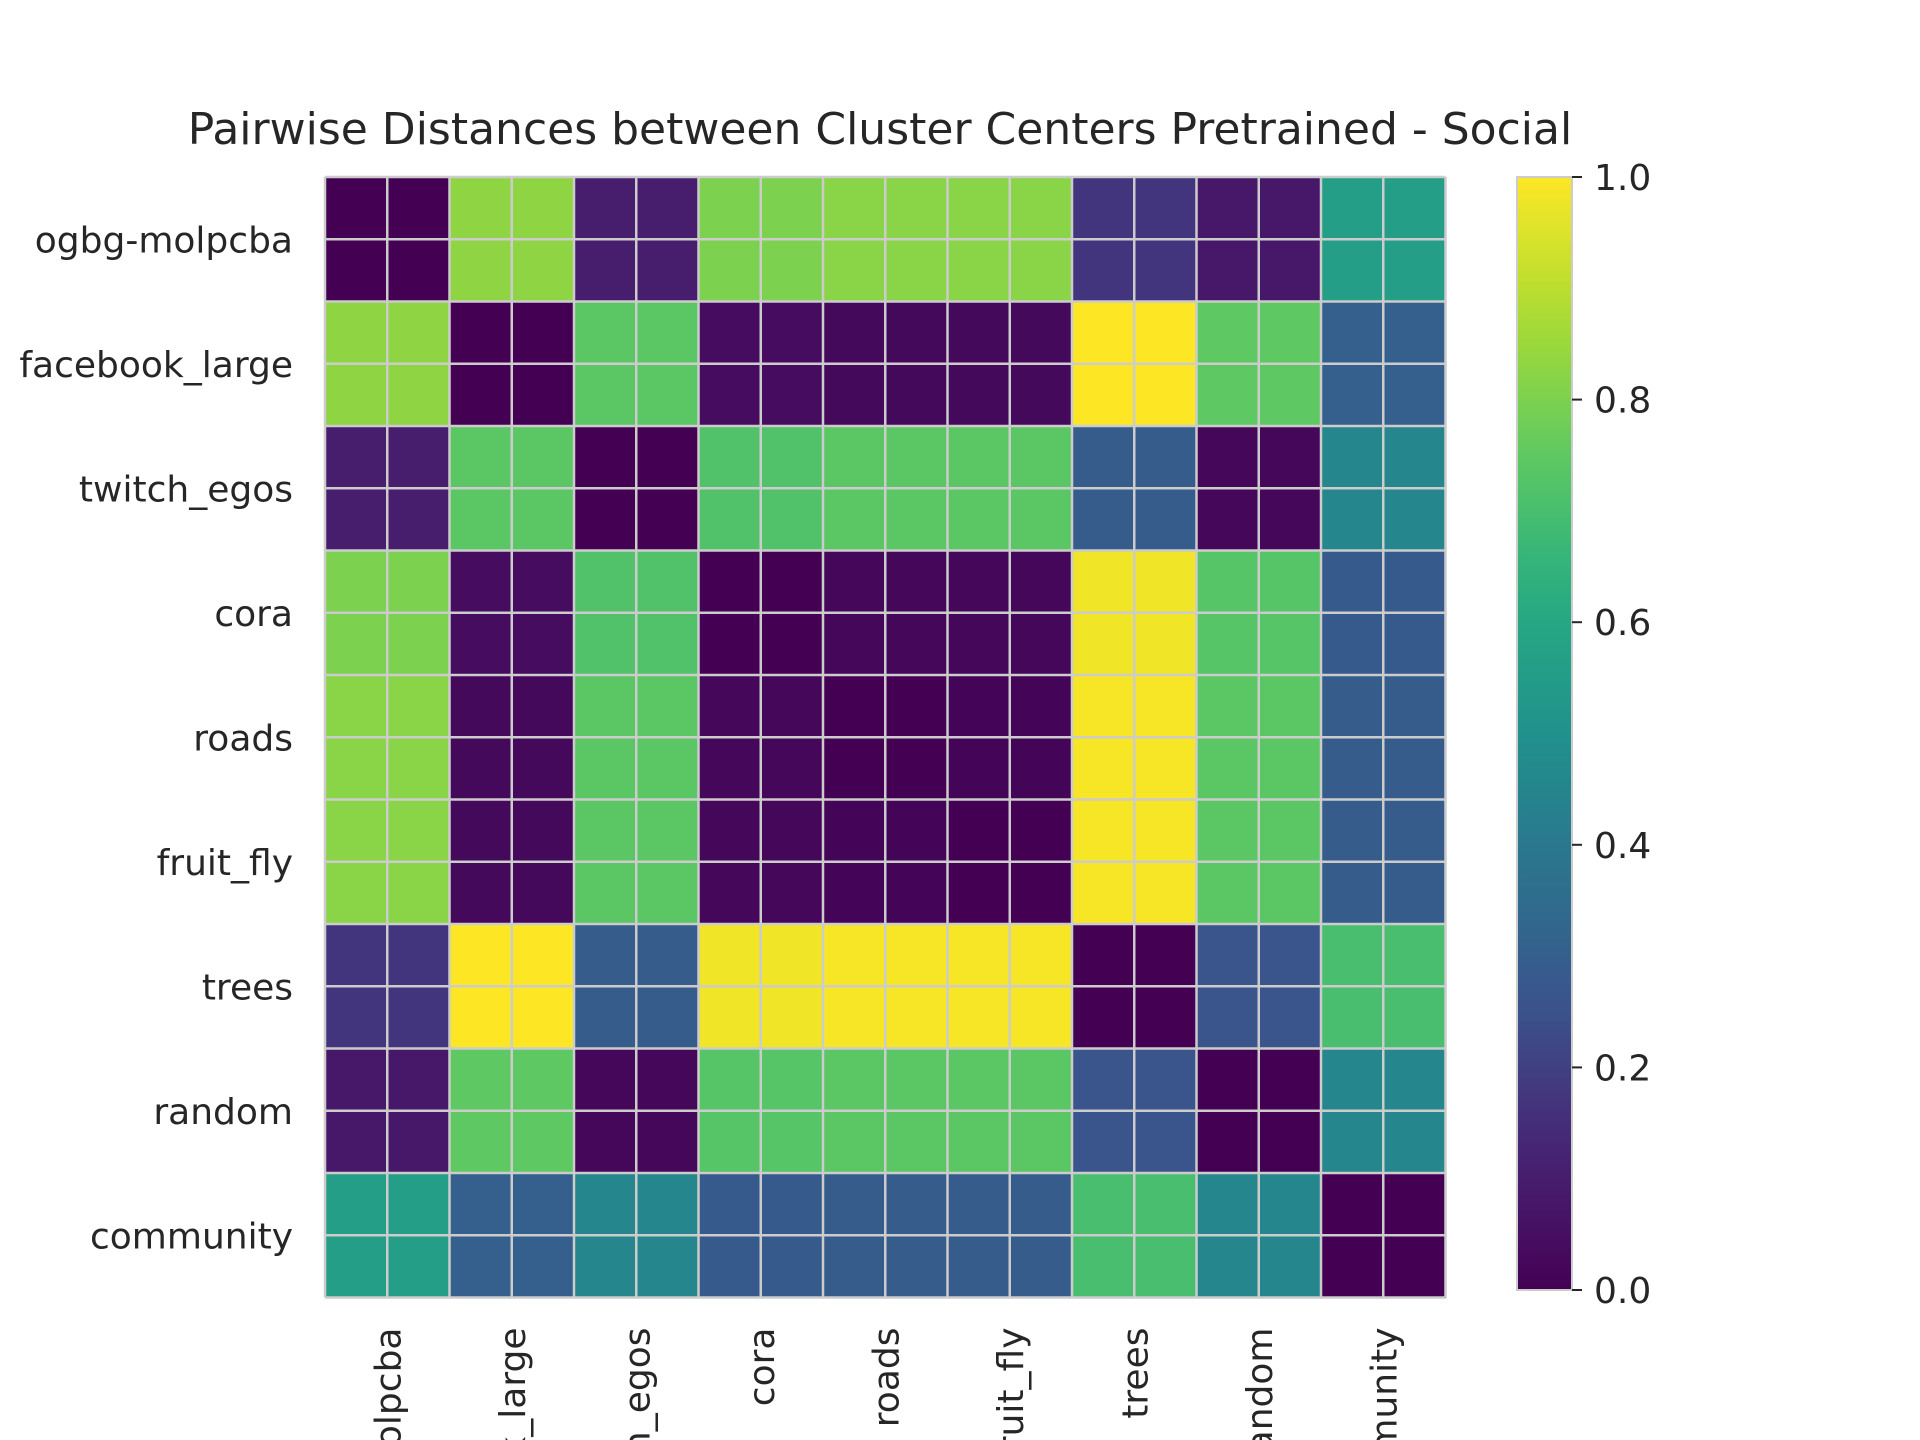  Describe the element at coordinates (1622, 401) in the screenshot. I see `colorbar-tick-label: 0.8` at that location.